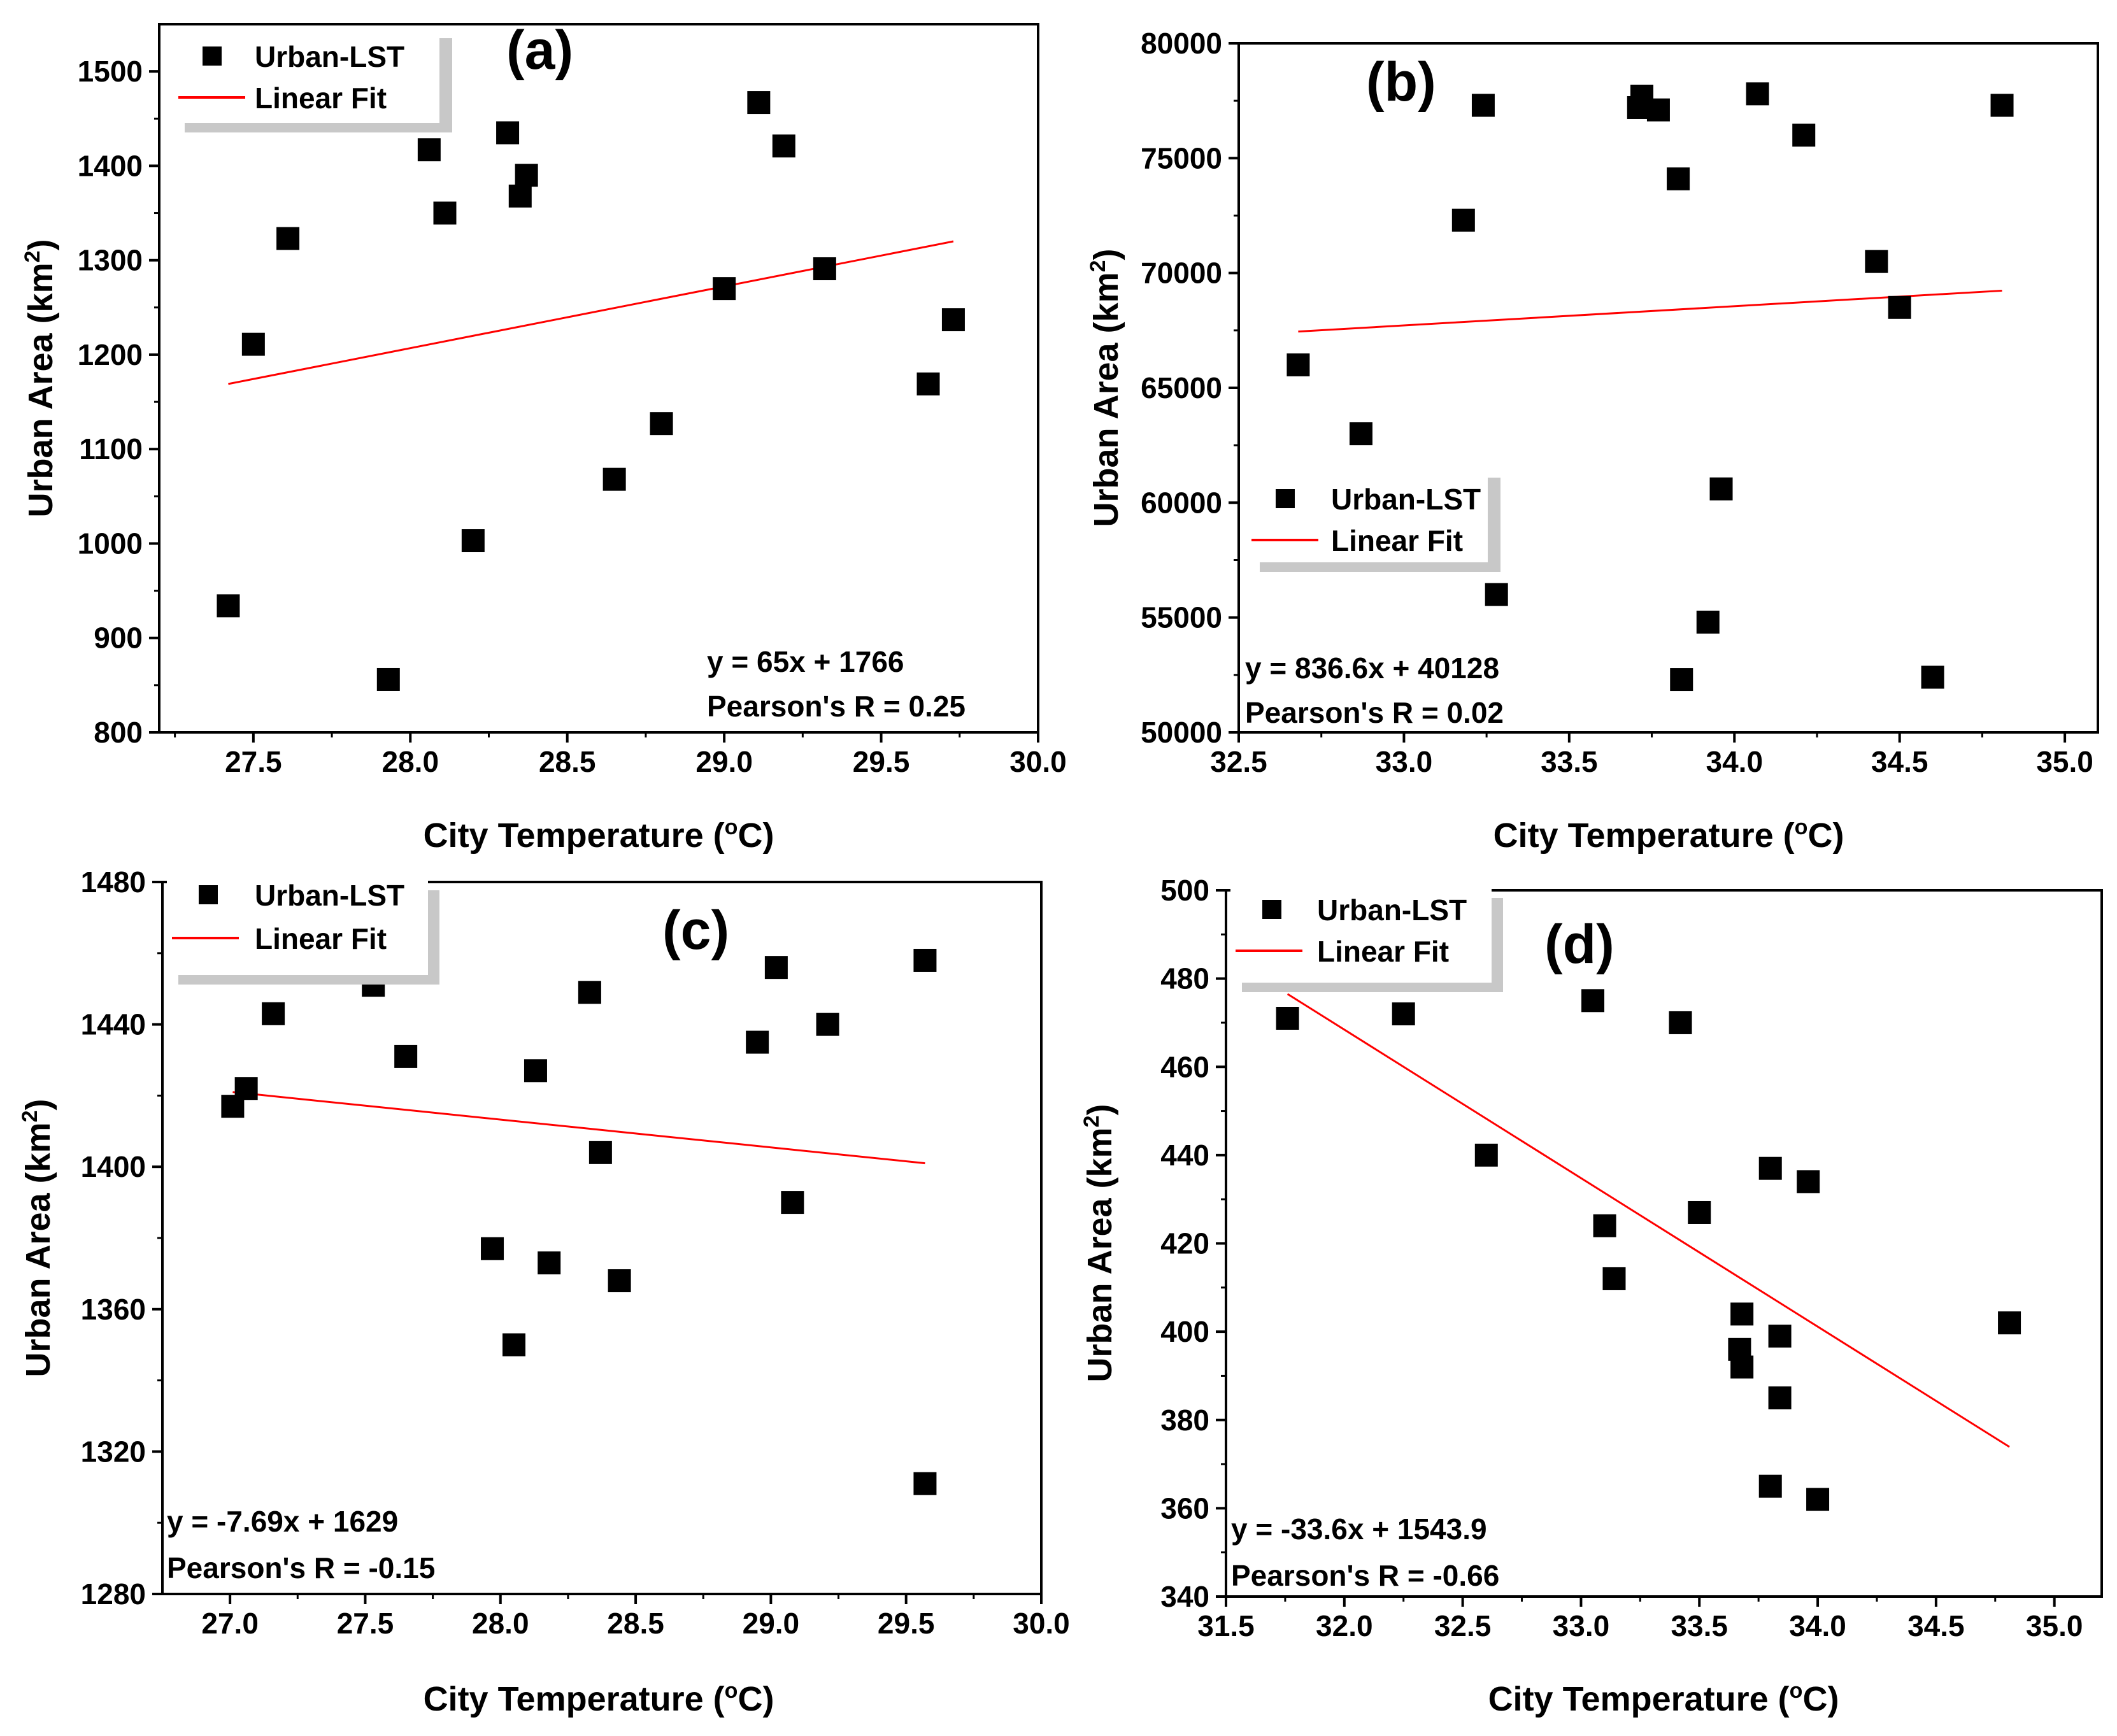  What do you see at coordinates (1184, 1066) in the screenshot?
I see `y-tick-label: 460` at bounding box center [1184, 1066].